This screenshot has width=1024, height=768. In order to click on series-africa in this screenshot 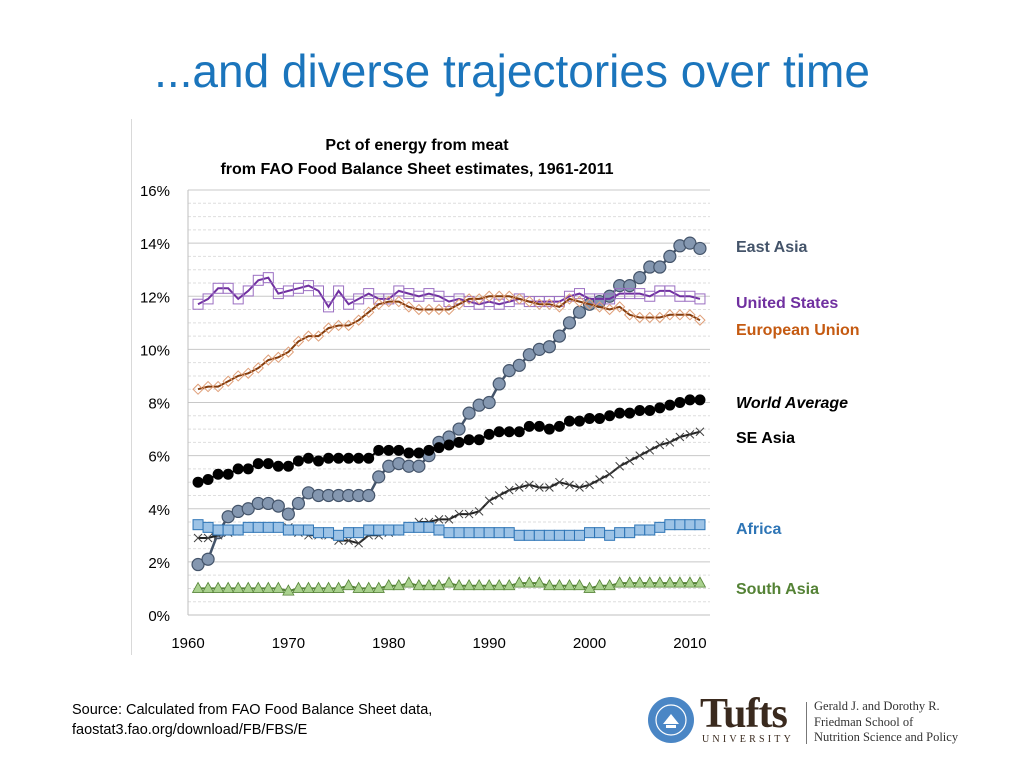, I will do `click(449, 530)`.